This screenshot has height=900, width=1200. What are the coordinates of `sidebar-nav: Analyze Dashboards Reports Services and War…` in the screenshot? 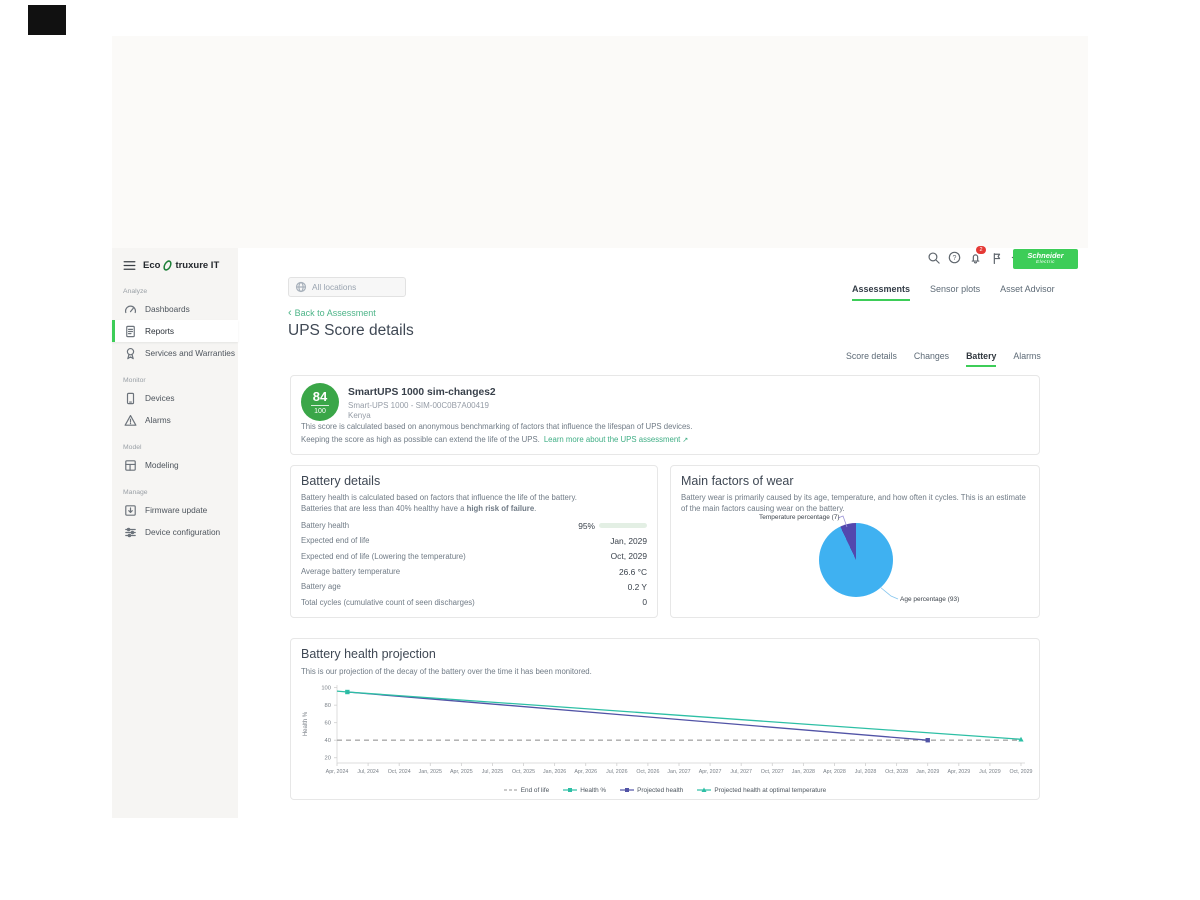 It's located at (175, 415).